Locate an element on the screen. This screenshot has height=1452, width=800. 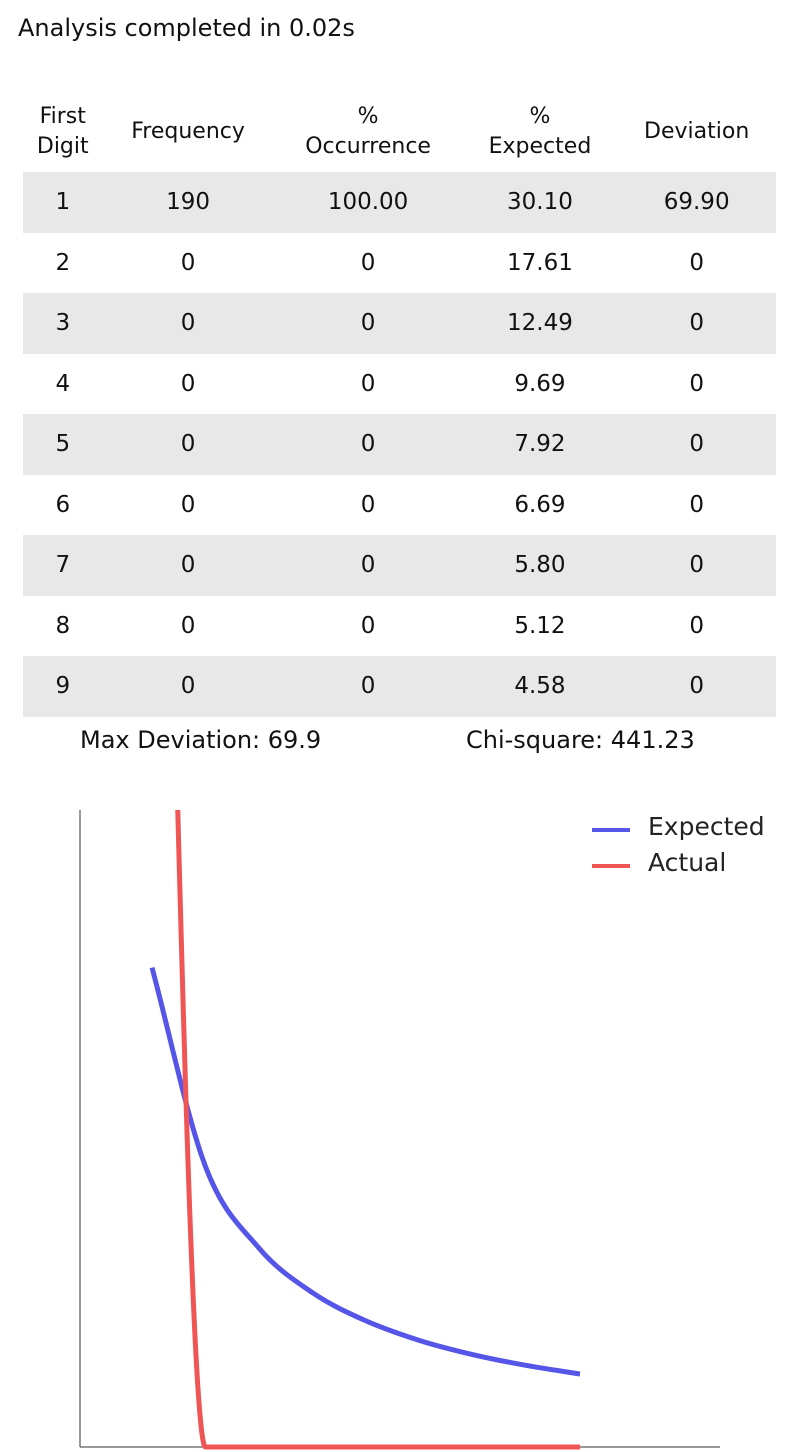
table-cell: 190 is located at coordinates (188, 202).